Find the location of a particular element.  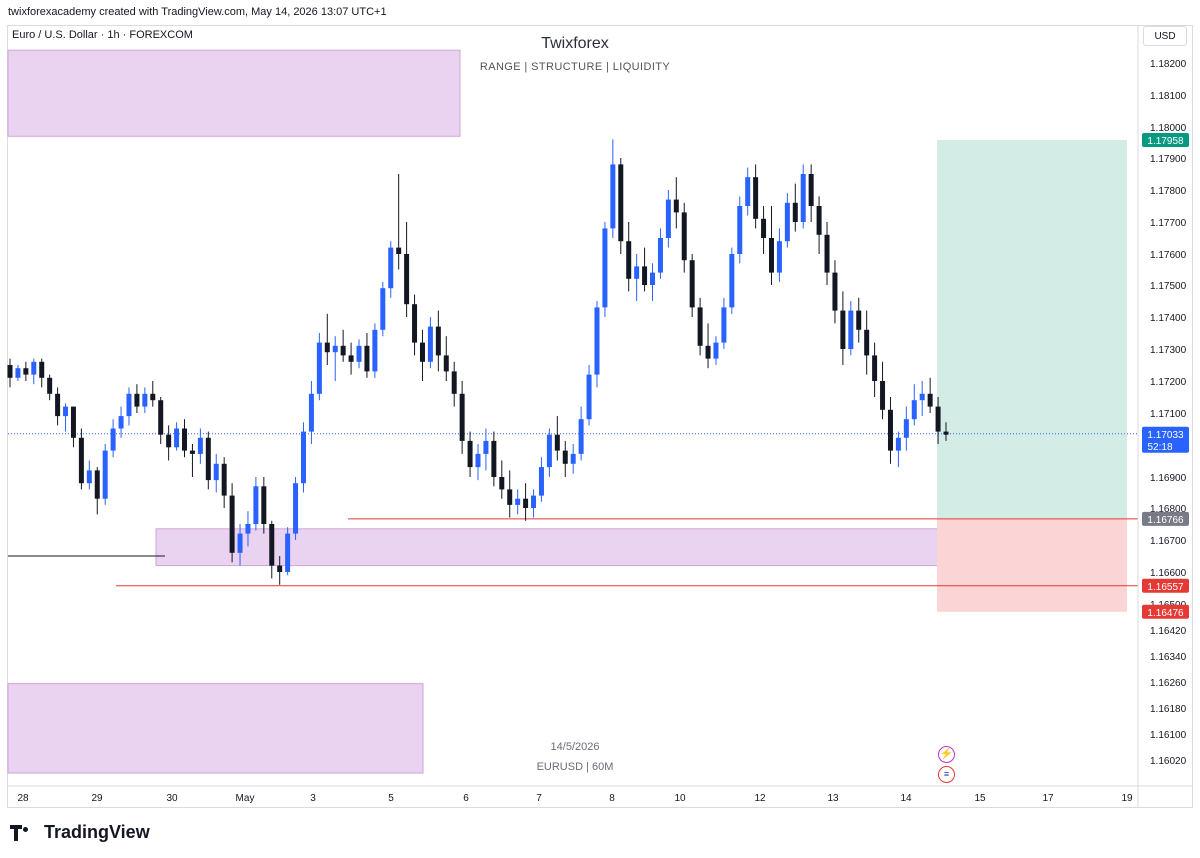

price-tick-label: 1.16340 is located at coordinates (1168, 657).